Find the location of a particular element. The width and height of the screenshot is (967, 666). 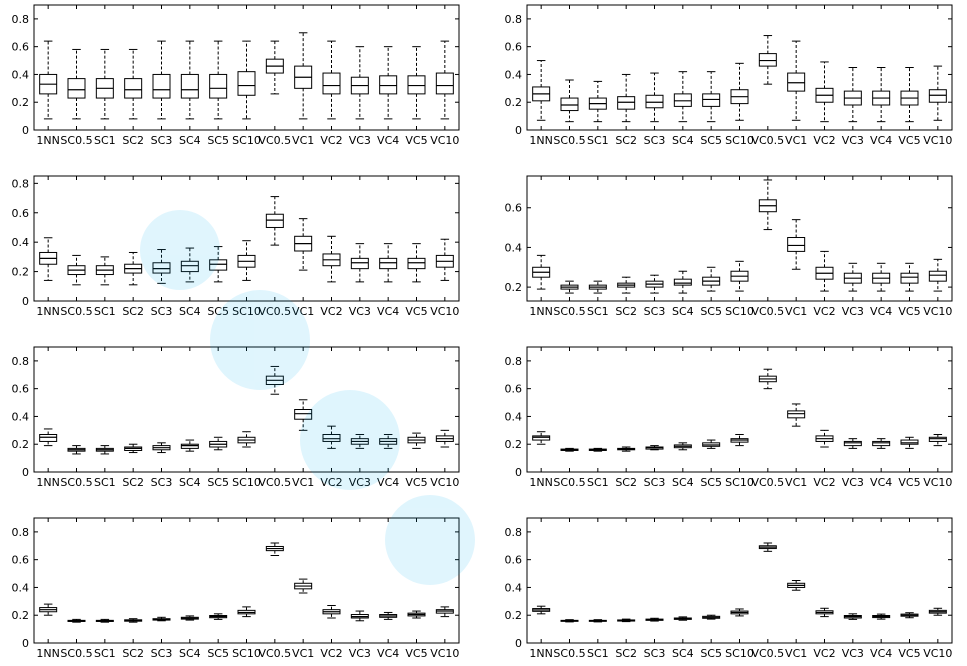

box-SC1 is located at coordinates (104, 620).